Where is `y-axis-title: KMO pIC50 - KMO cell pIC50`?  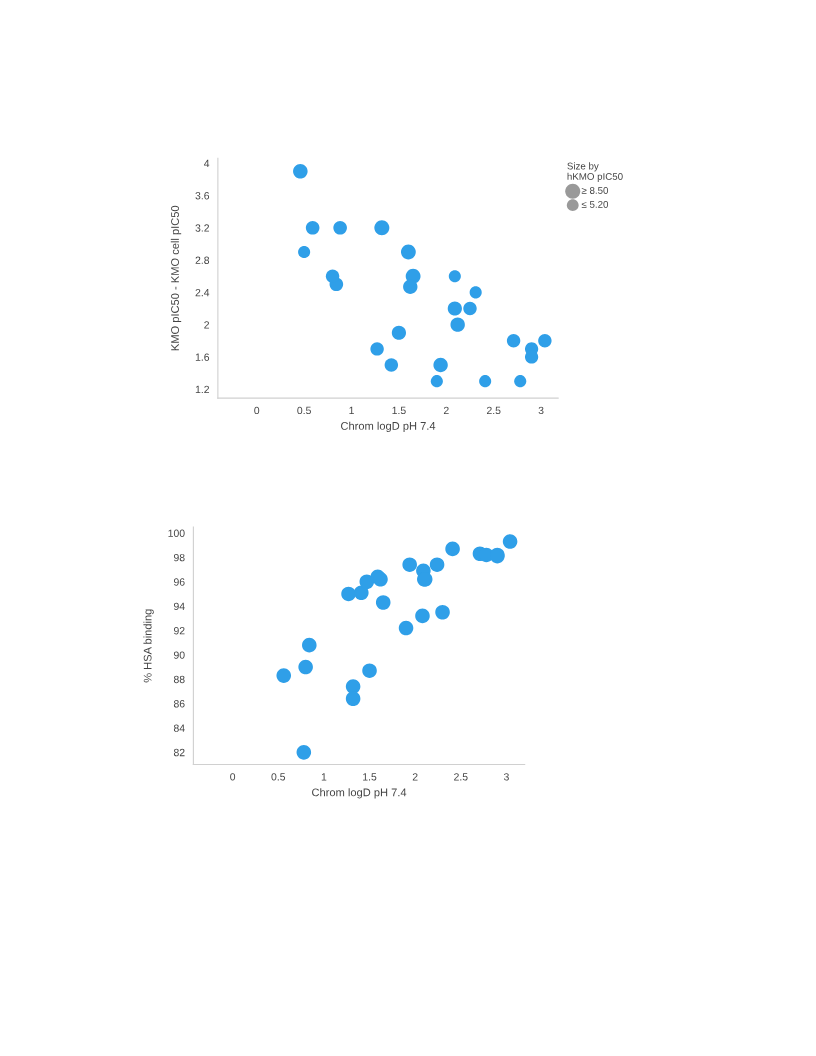 y-axis-title: KMO pIC50 - KMO cell pIC50 is located at coordinates (176, 278).